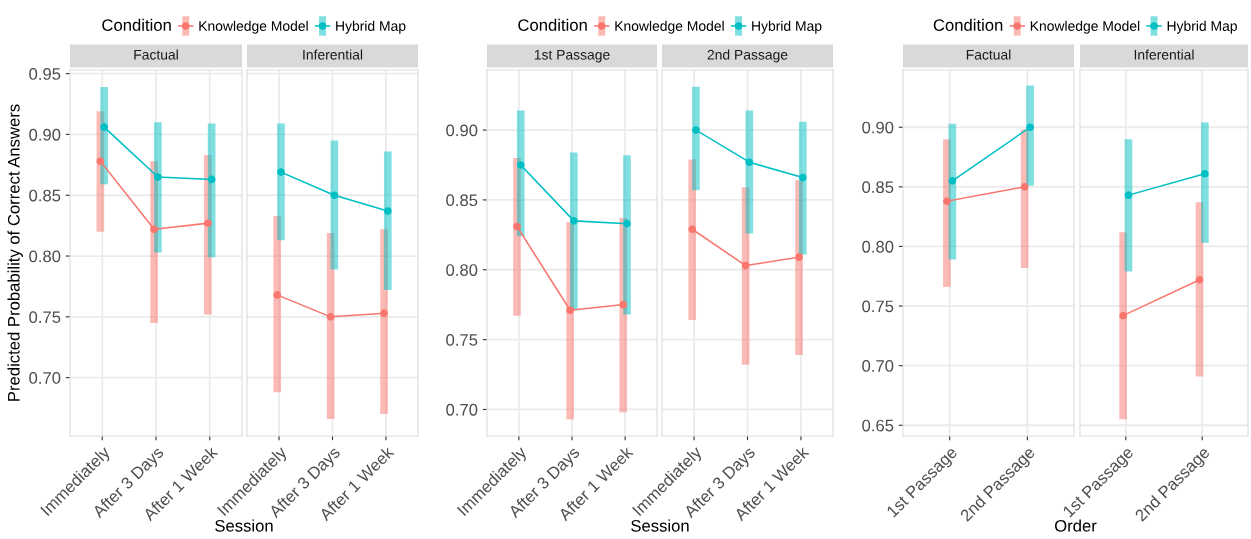 This screenshot has width=1251, height=539. What do you see at coordinates (878, 425) in the screenshot?
I see `y-tick-label: 0.65` at bounding box center [878, 425].